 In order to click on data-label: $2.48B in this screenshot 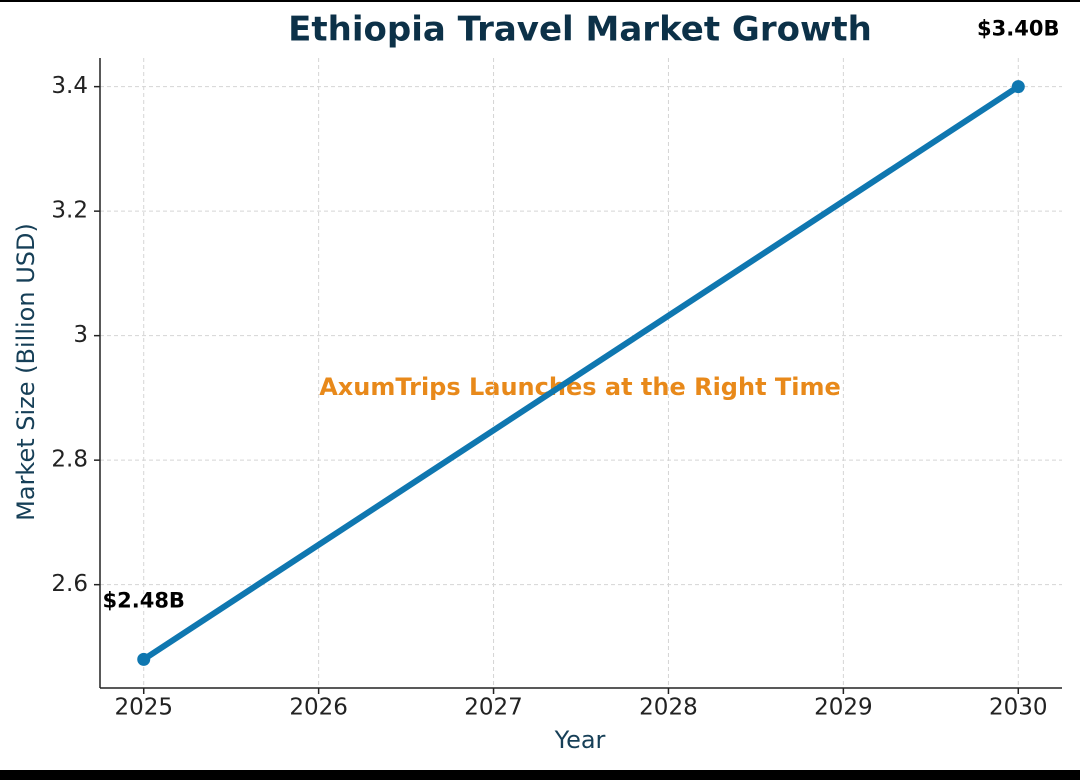, I will do `click(144, 600)`.